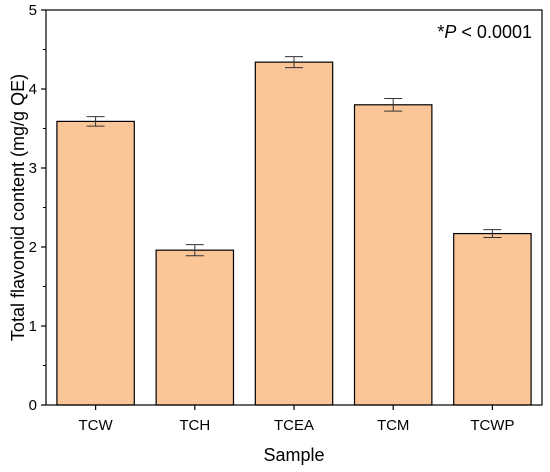 This screenshot has width=550, height=472. Describe the element at coordinates (492, 425) in the screenshot. I see `x-tick-label-tcwp: TCWP` at that location.